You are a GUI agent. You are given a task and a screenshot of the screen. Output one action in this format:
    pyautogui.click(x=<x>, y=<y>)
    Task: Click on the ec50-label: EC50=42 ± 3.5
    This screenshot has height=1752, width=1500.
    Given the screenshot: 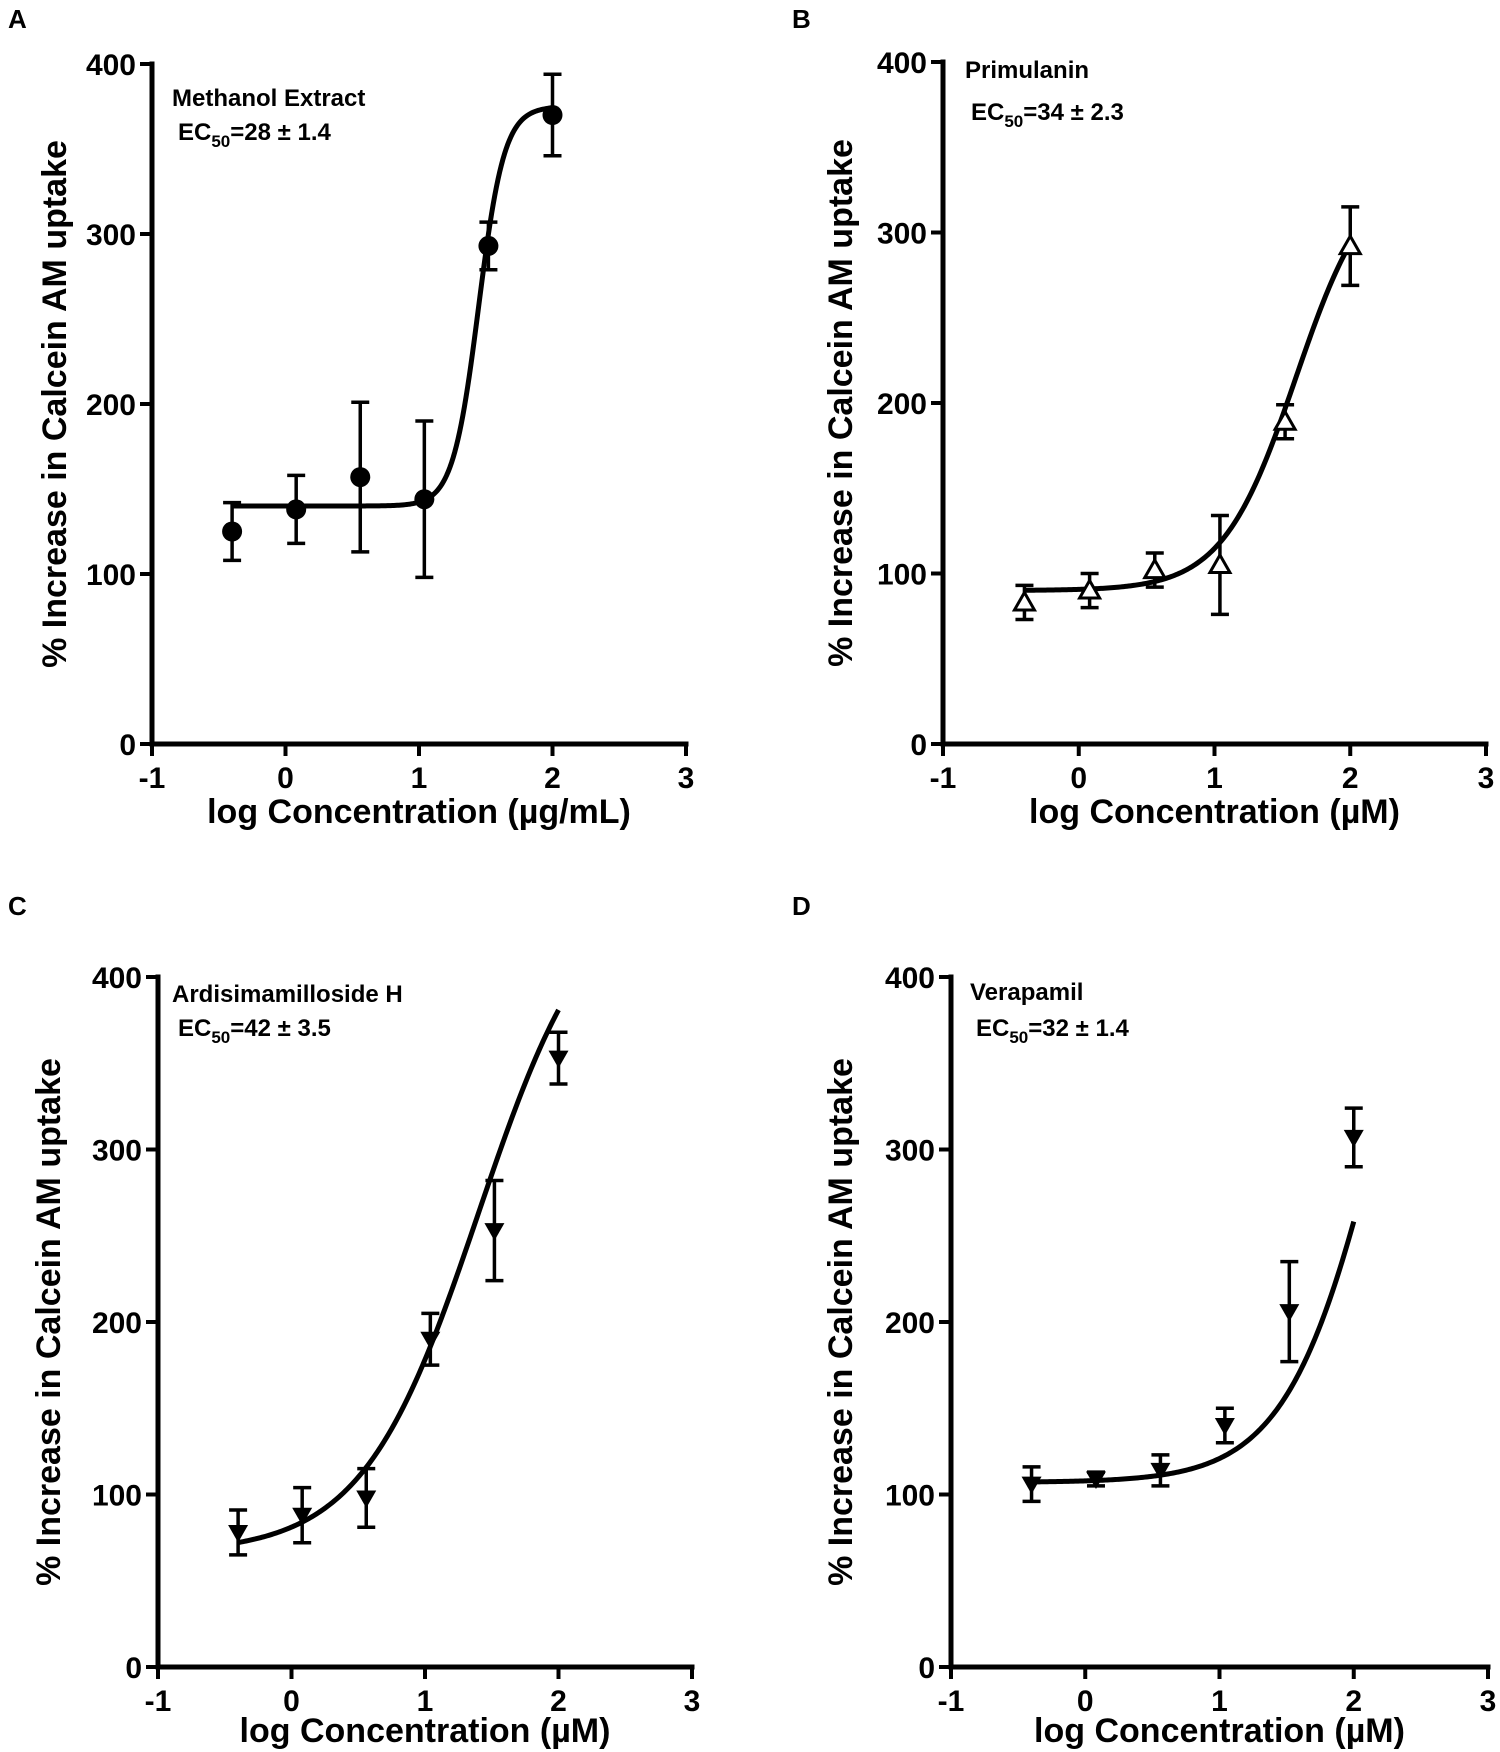 What is the action you would take?
    pyautogui.click(x=254, y=1031)
    